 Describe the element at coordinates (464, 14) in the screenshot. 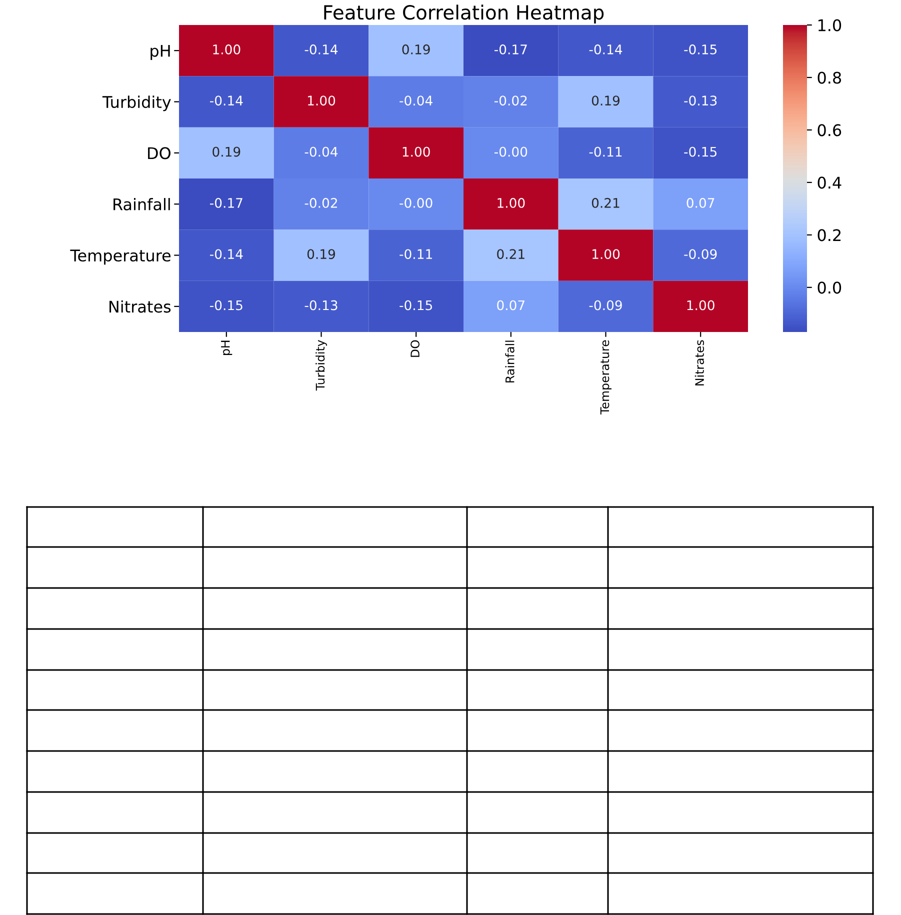

I see `chart-title: Feature Correlation Heatmap` at that location.